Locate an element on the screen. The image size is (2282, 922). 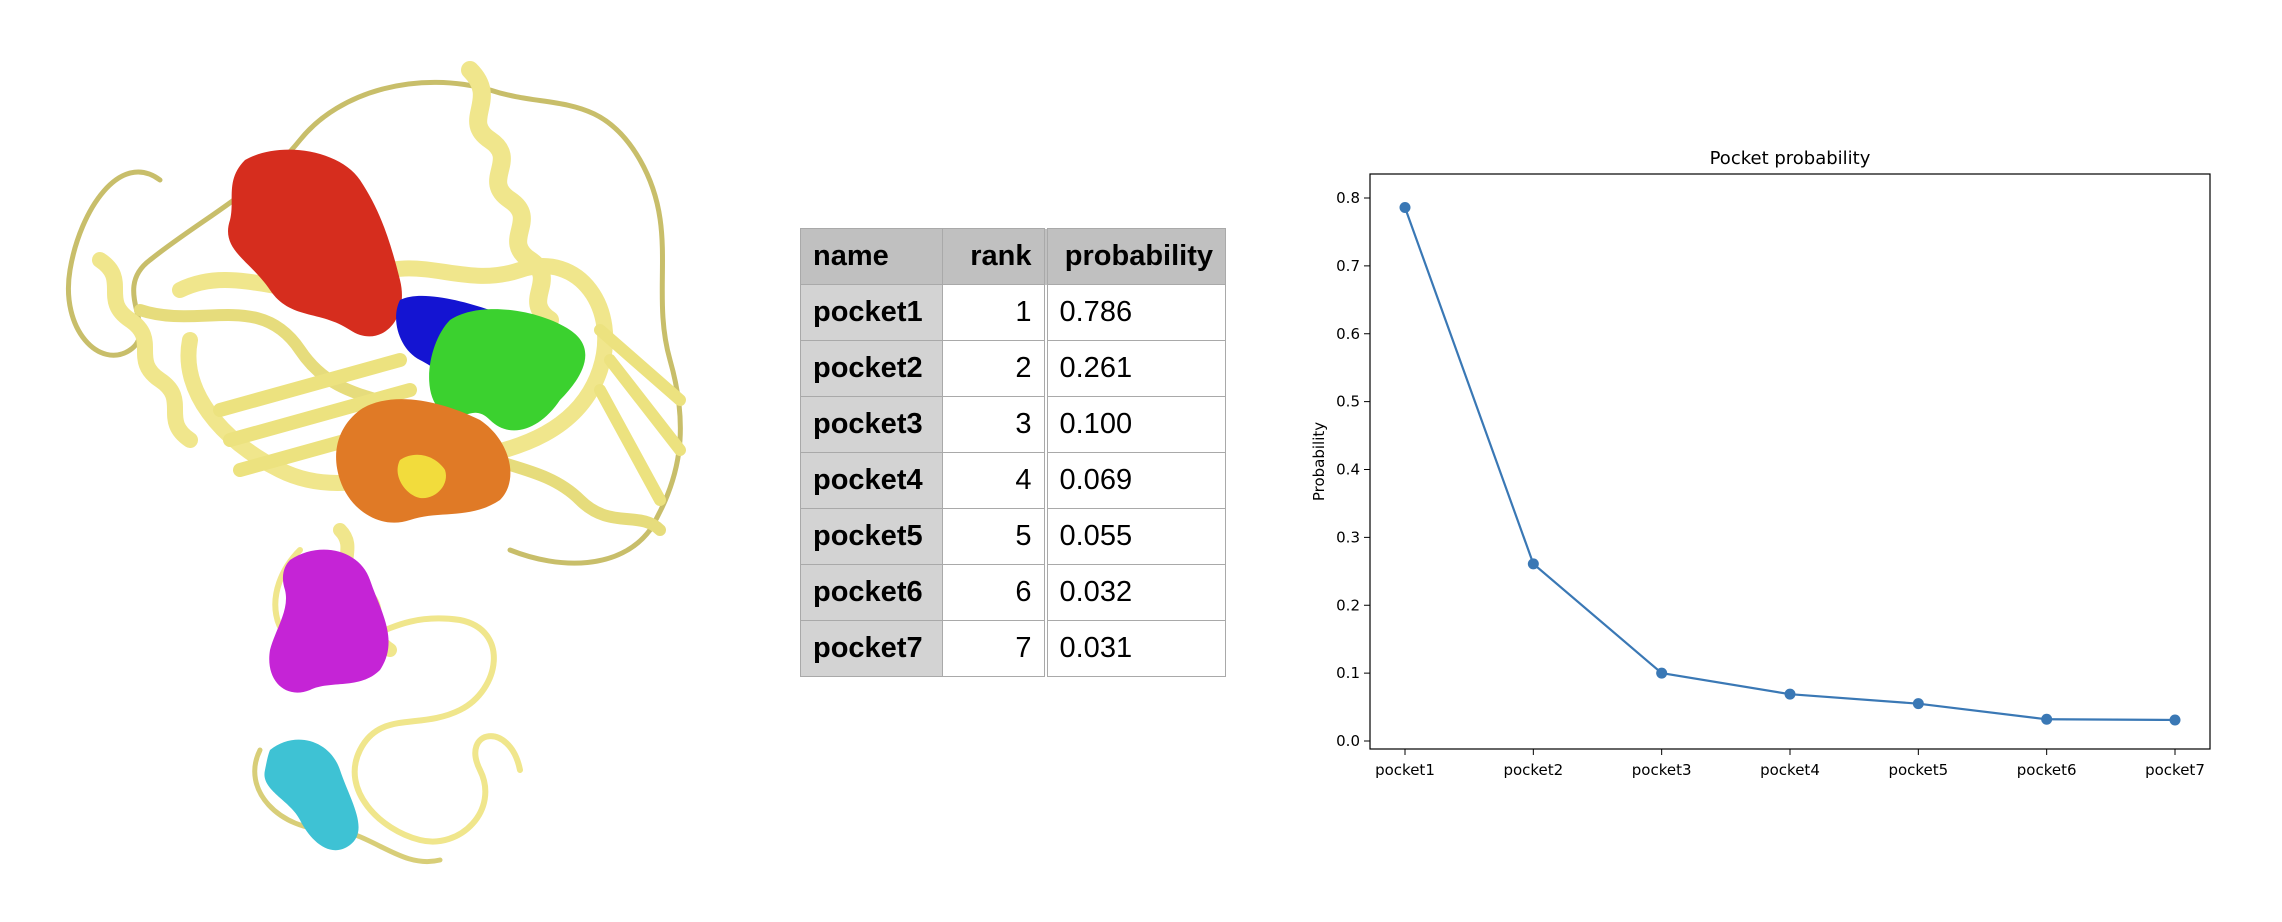
cell-probability: 0.100 is located at coordinates (1135, 424).